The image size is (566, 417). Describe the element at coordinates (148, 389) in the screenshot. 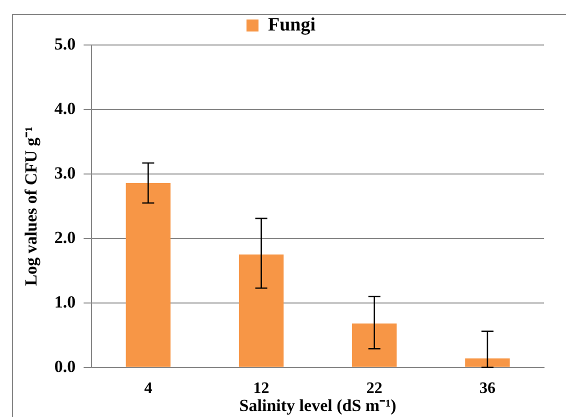

I see `x-tick-label: 4` at that location.